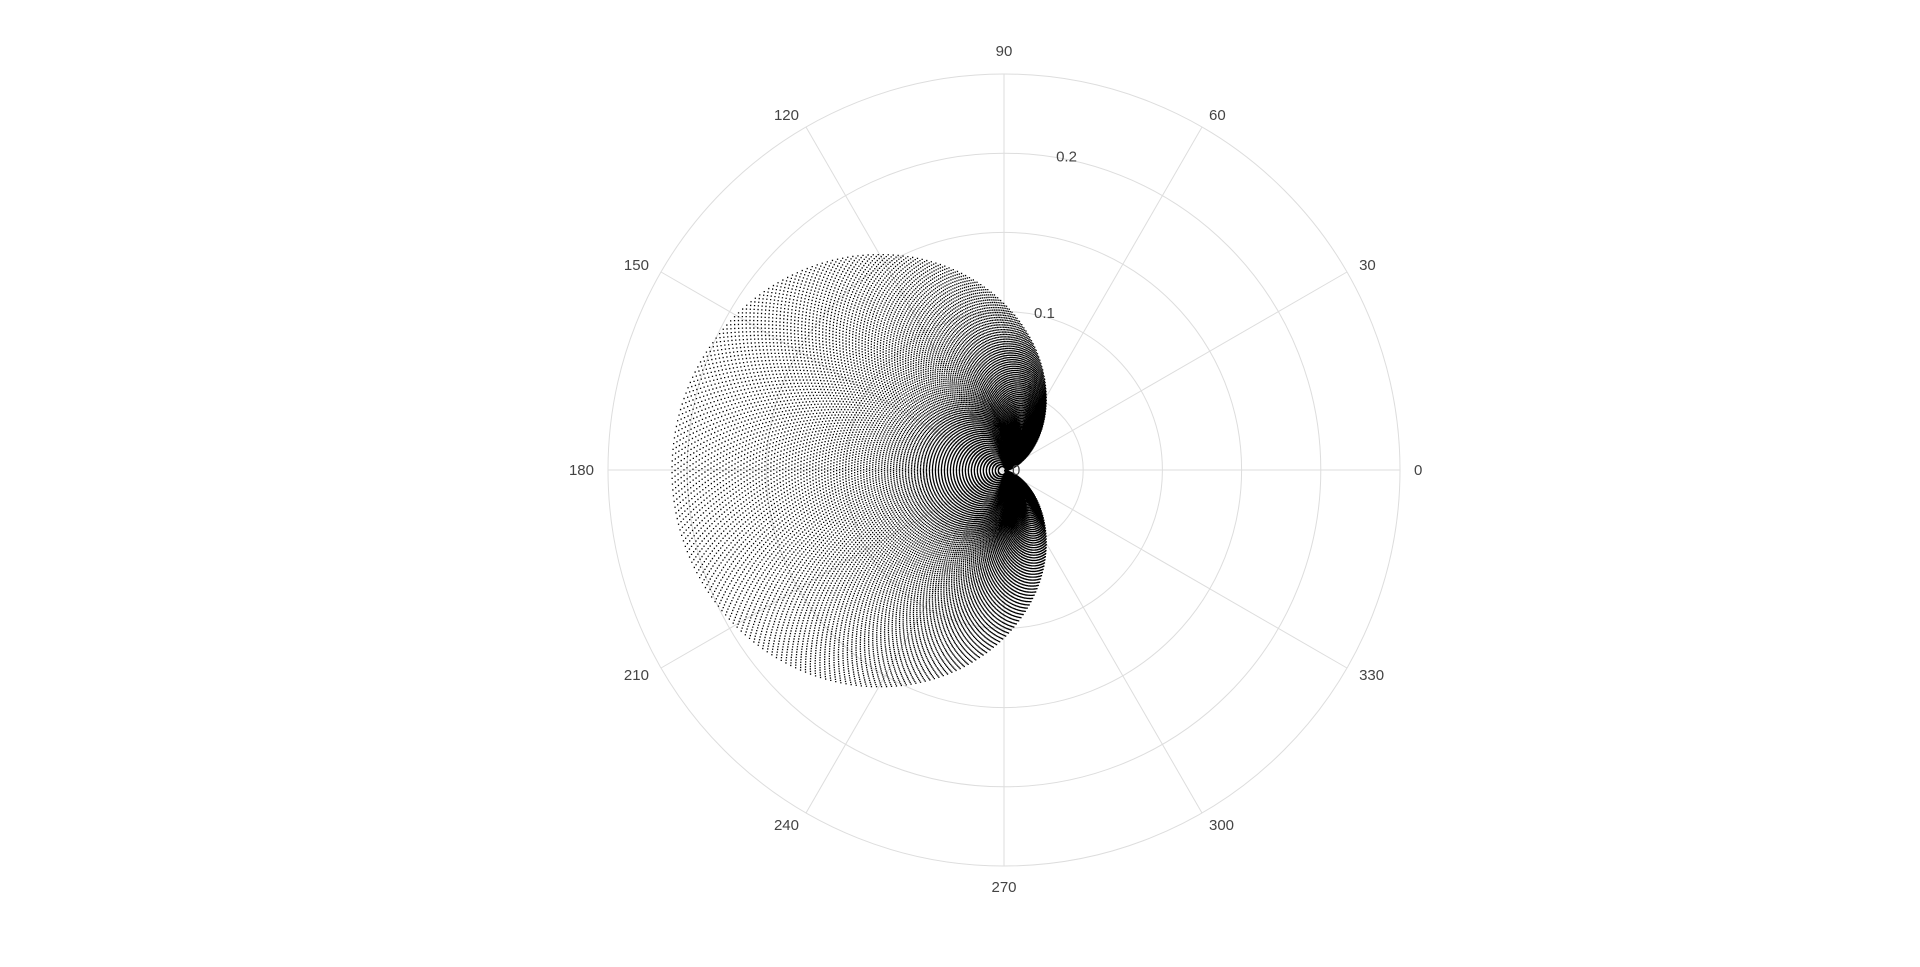 This screenshot has height=967, width=1920. What do you see at coordinates (581, 470) in the screenshot?
I see `angular-tick-label: 180` at bounding box center [581, 470].